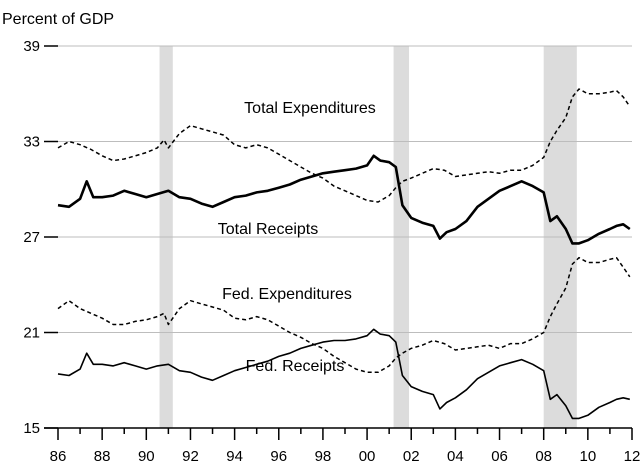  Describe the element at coordinates (278, 456) in the screenshot. I see `x-tick-label-1996: 96` at that location.